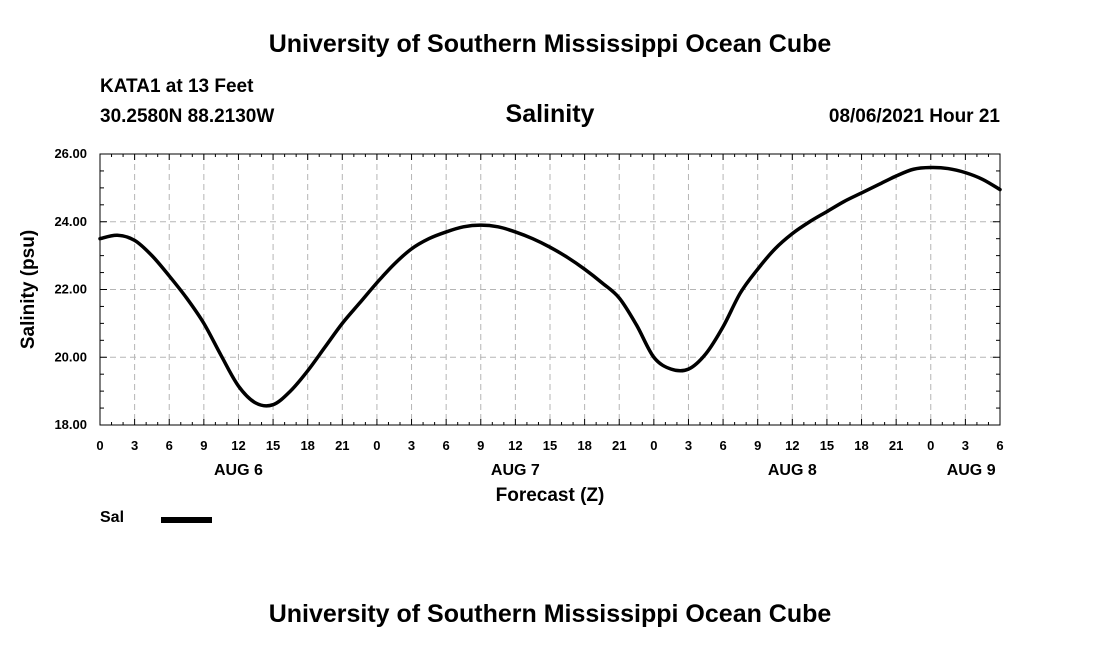 This screenshot has width=1100, height=650. I want to click on y-tick-label: 24.00, so click(70, 221).